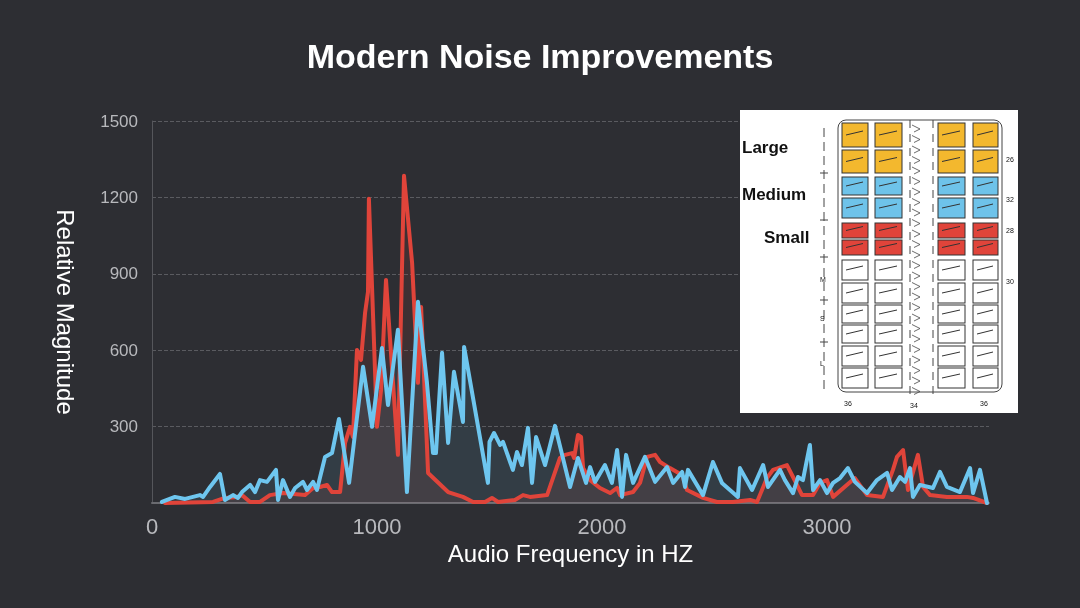  I want to click on y-tick-label: 600, so click(123, 350).